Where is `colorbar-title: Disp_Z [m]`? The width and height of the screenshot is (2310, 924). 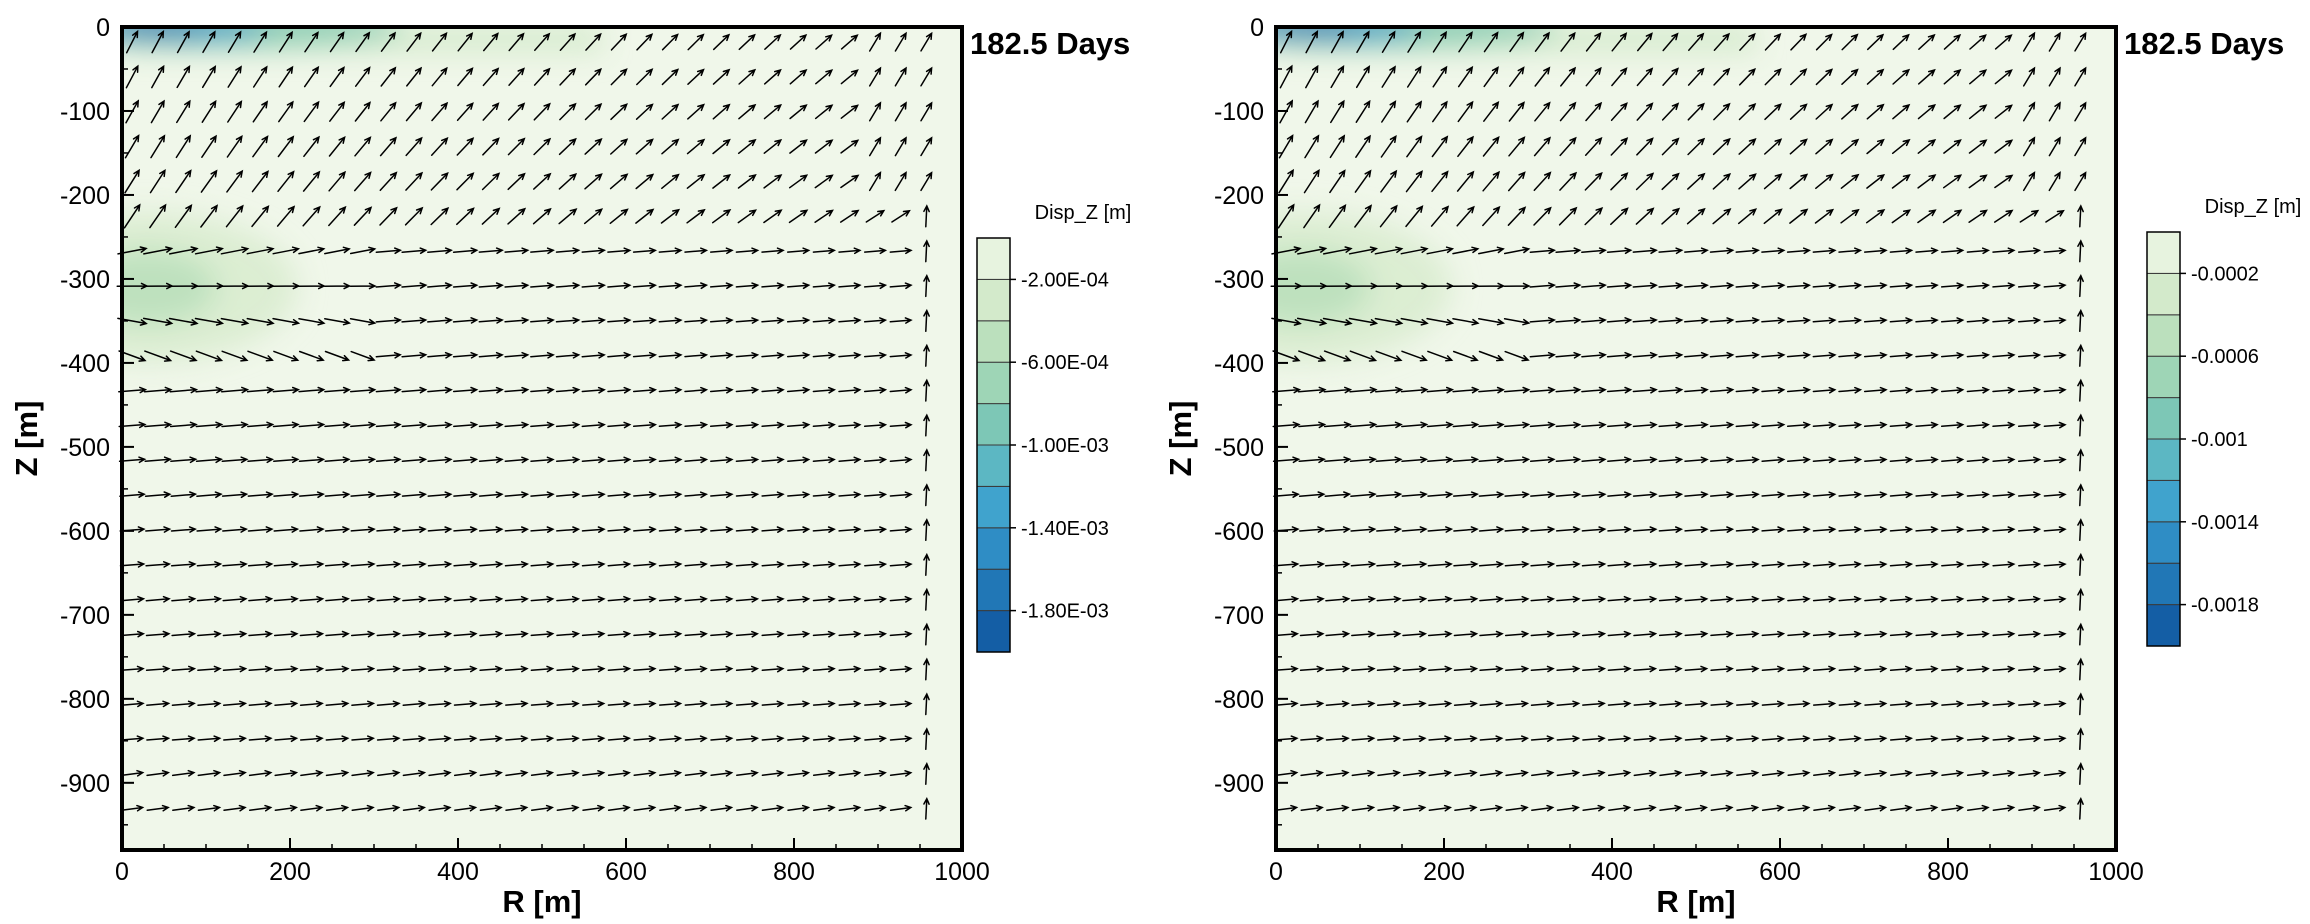 colorbar-title: Disp_Z [m] is located at coordinates (1083, 213).